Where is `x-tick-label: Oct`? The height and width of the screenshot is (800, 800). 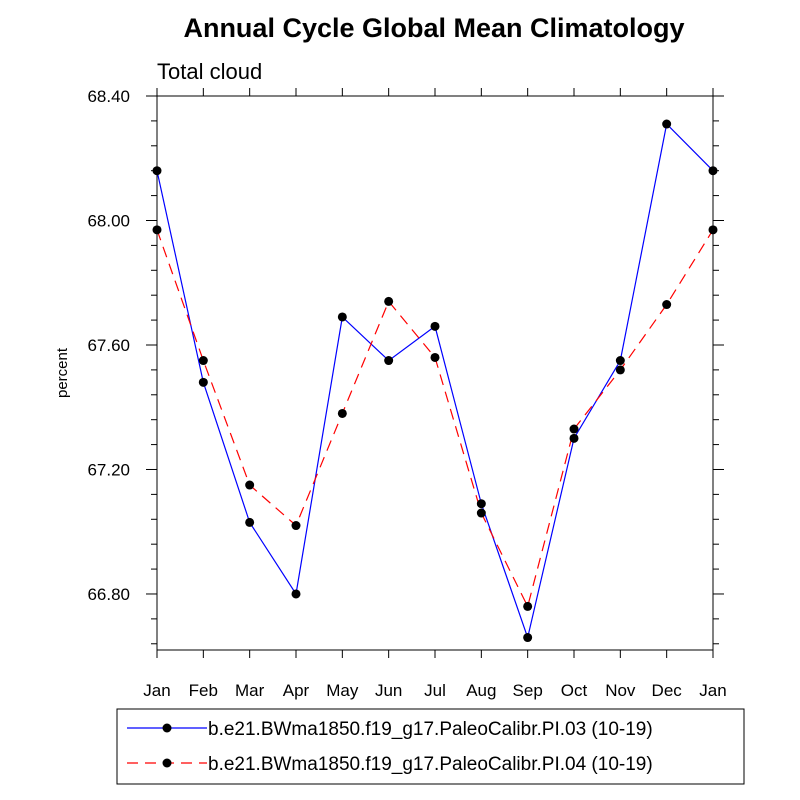 x-tick-label: Oct is located at coordinates (574, 690).